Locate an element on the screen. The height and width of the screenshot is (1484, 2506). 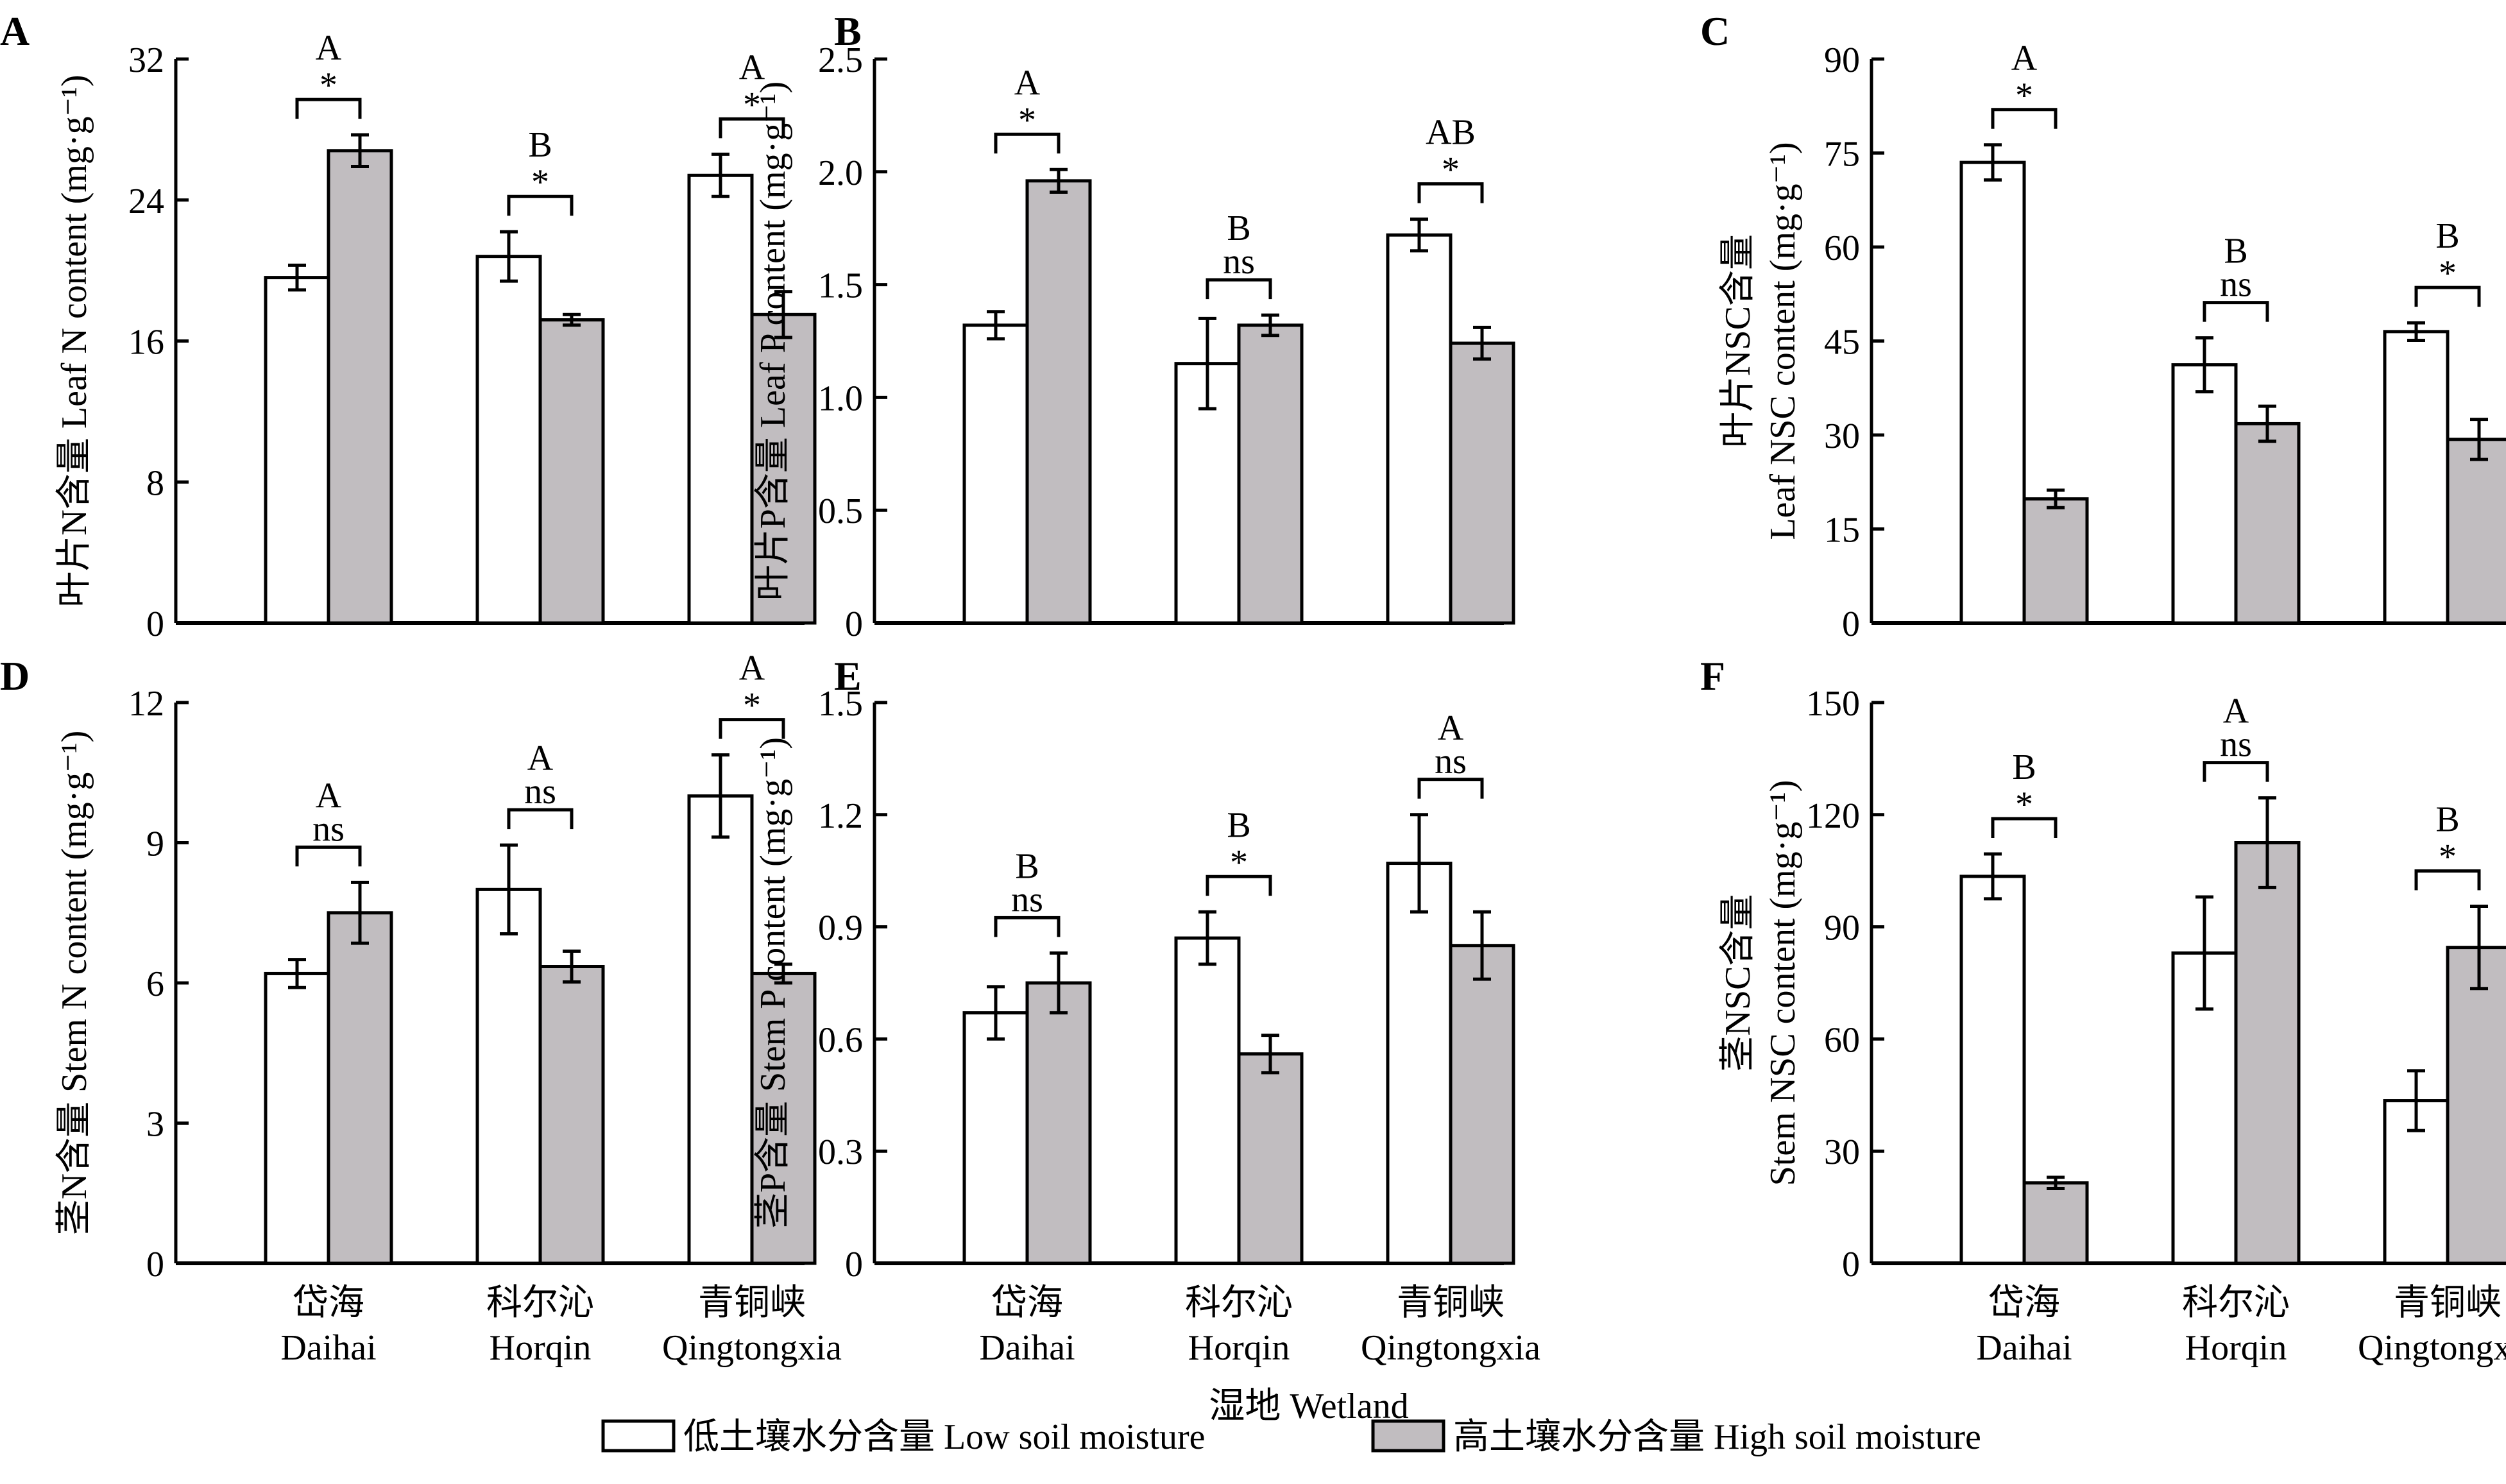
panel-letter: B is located at coordinates (848, 31).